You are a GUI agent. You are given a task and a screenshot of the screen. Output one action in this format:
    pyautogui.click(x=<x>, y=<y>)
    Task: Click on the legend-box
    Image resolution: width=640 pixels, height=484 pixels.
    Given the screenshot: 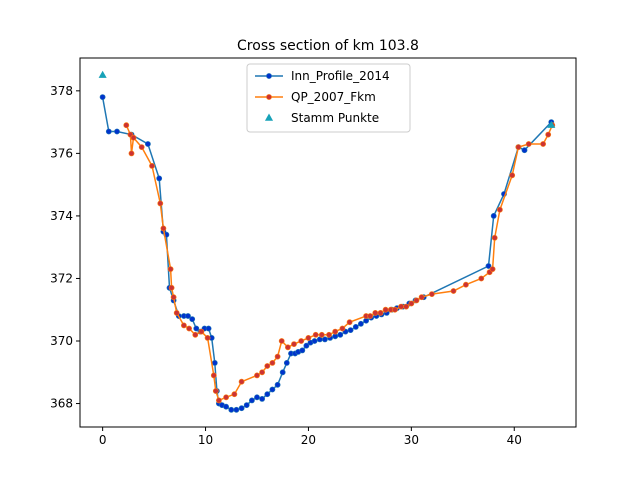 What is the action you would take?
    pyautogui.click(x=328, y=98)
    